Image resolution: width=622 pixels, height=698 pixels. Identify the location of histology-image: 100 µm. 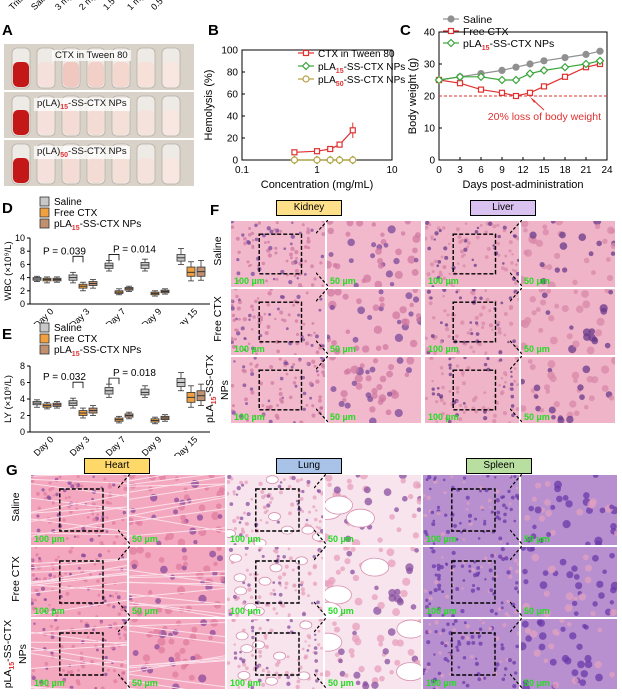
(472, 322).